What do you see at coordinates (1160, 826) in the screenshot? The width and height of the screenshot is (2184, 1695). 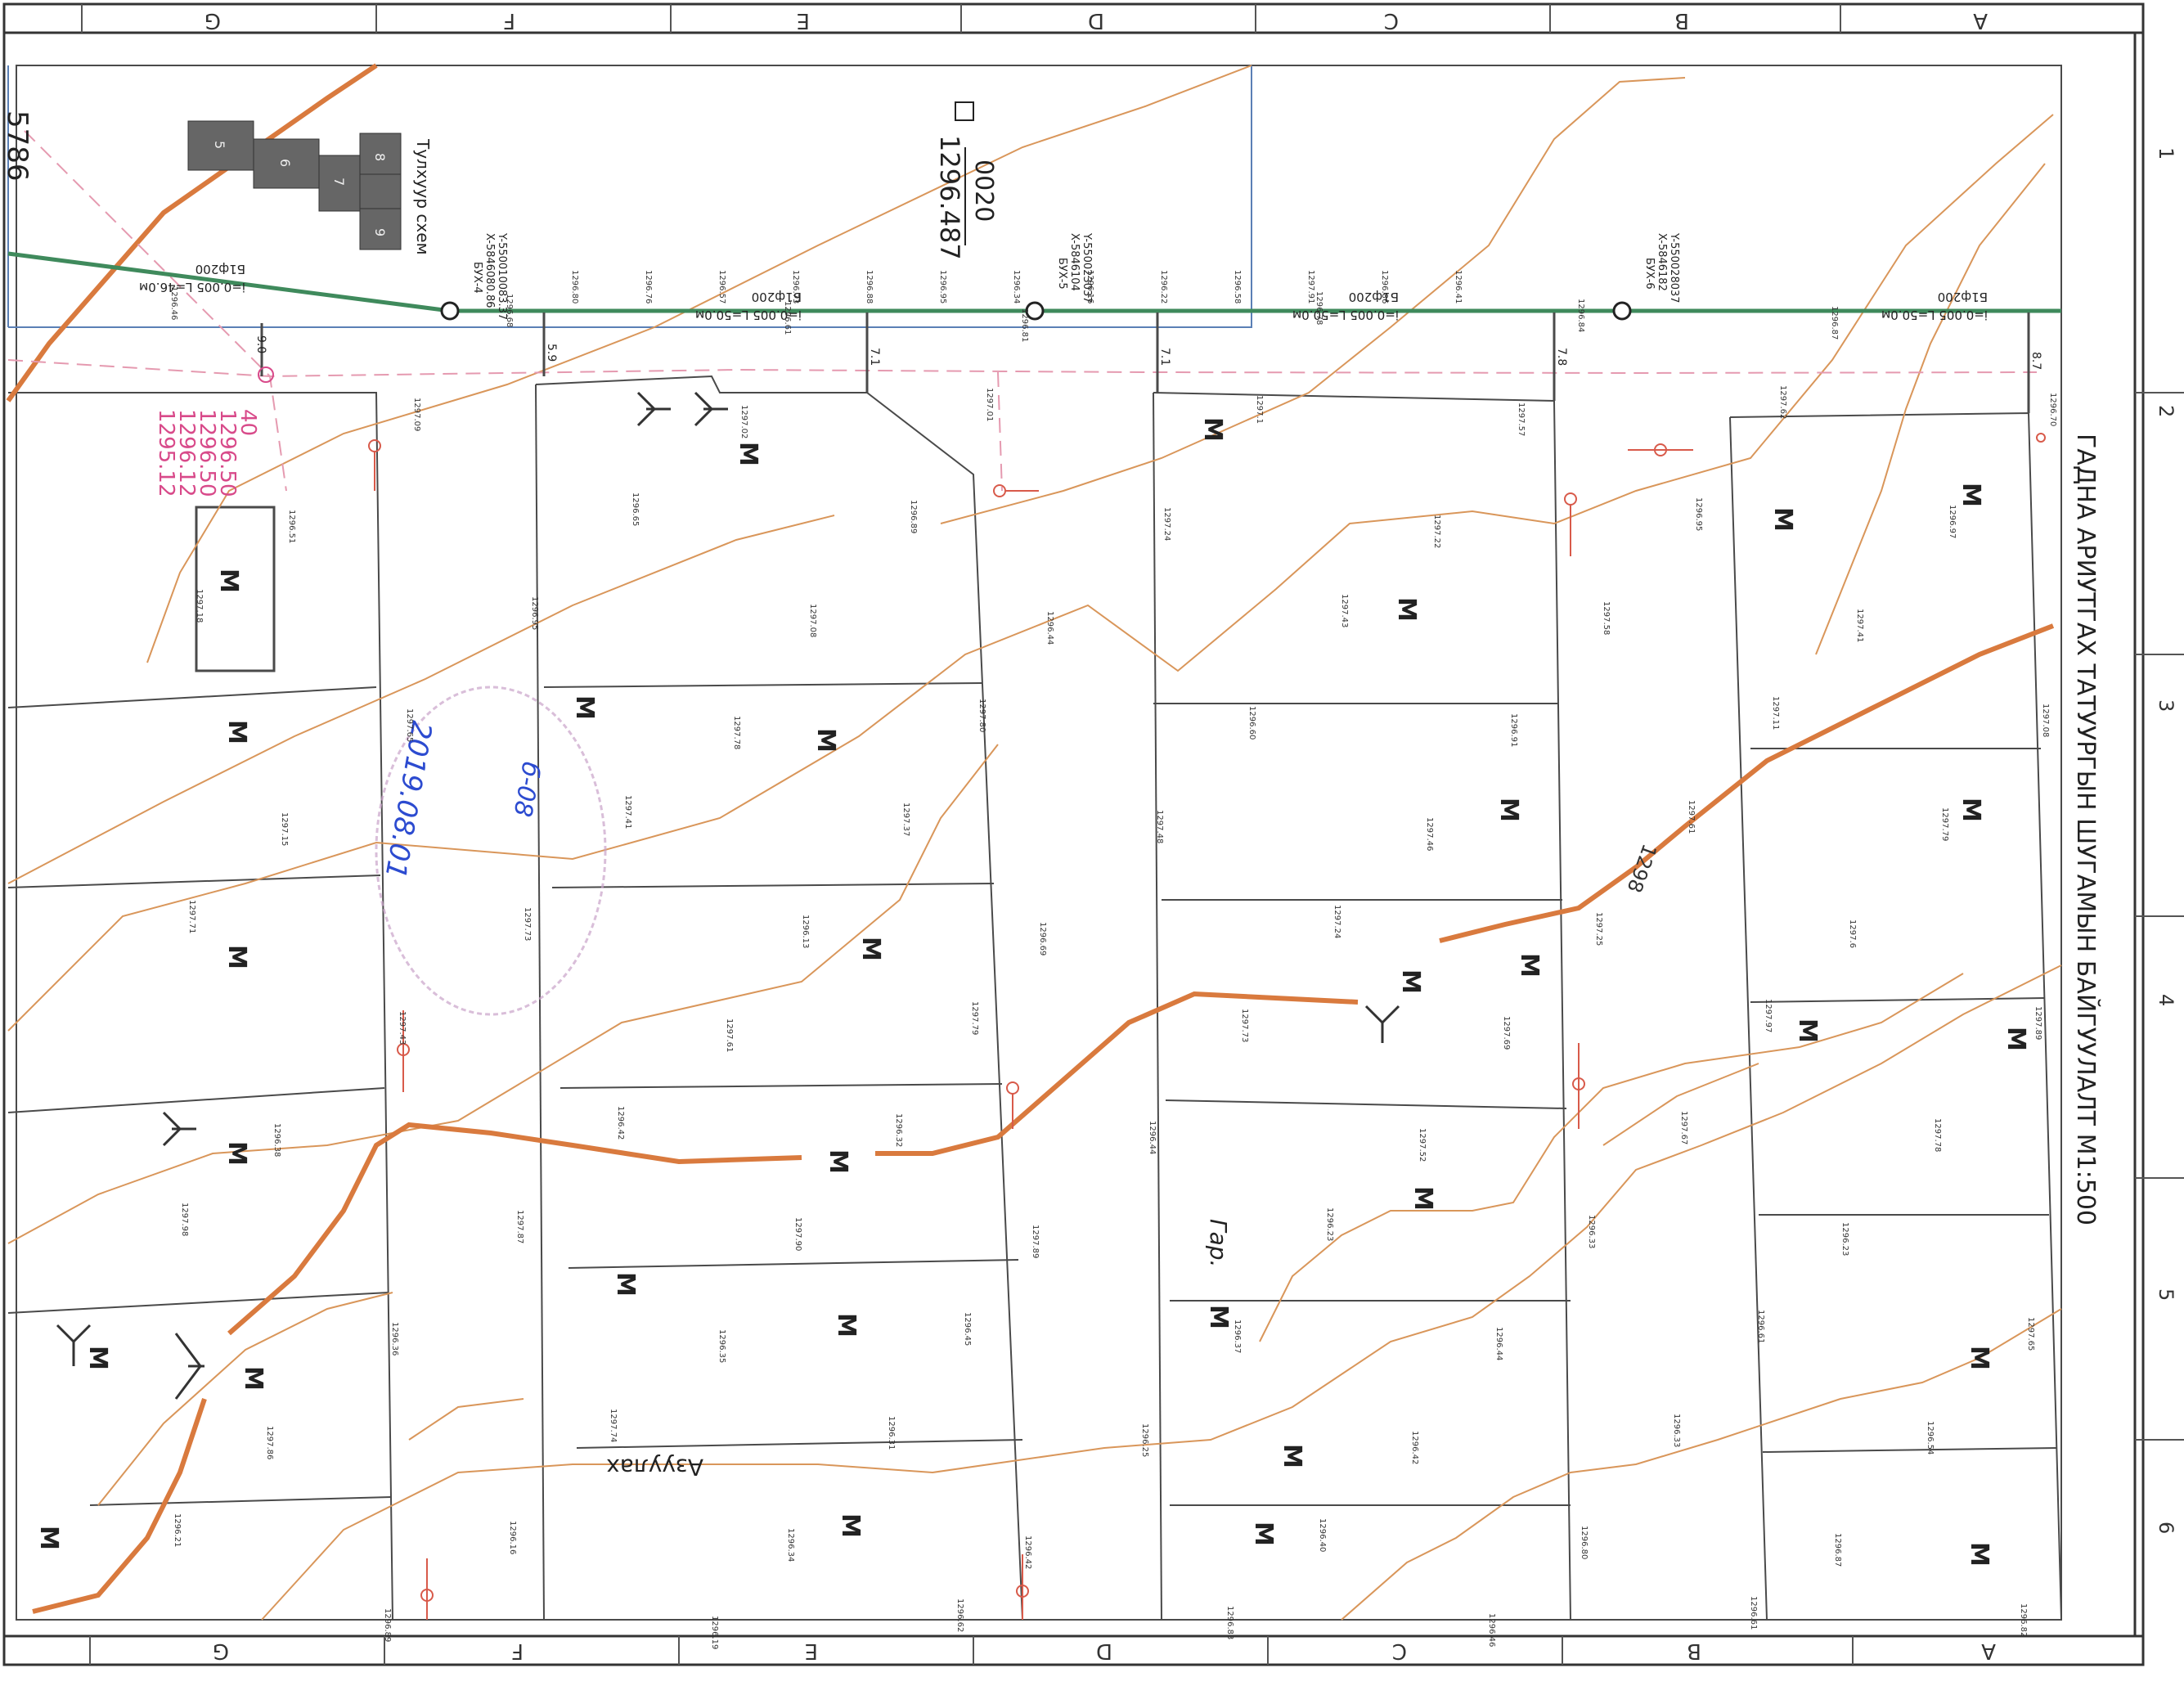 I see `elevation-label: 1297.48` at bounding box center [1160, 826].